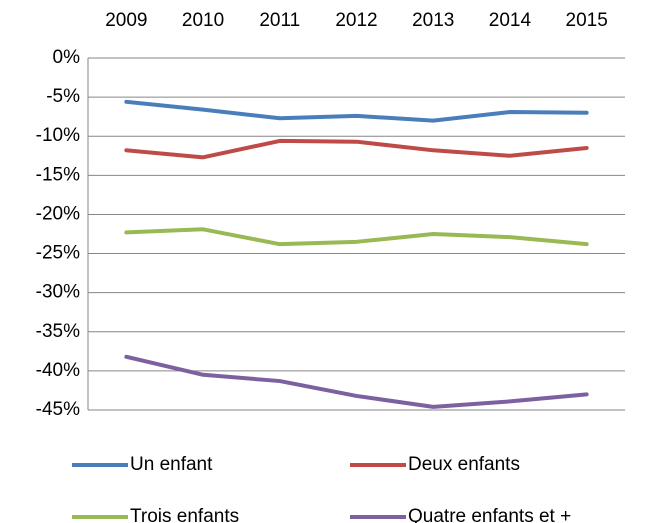 The width and height of the screenshot is (664, 523). Describe the element at coordinates (58, 213) in the screenshot. I see `y-tick-label: -20%` at that location.